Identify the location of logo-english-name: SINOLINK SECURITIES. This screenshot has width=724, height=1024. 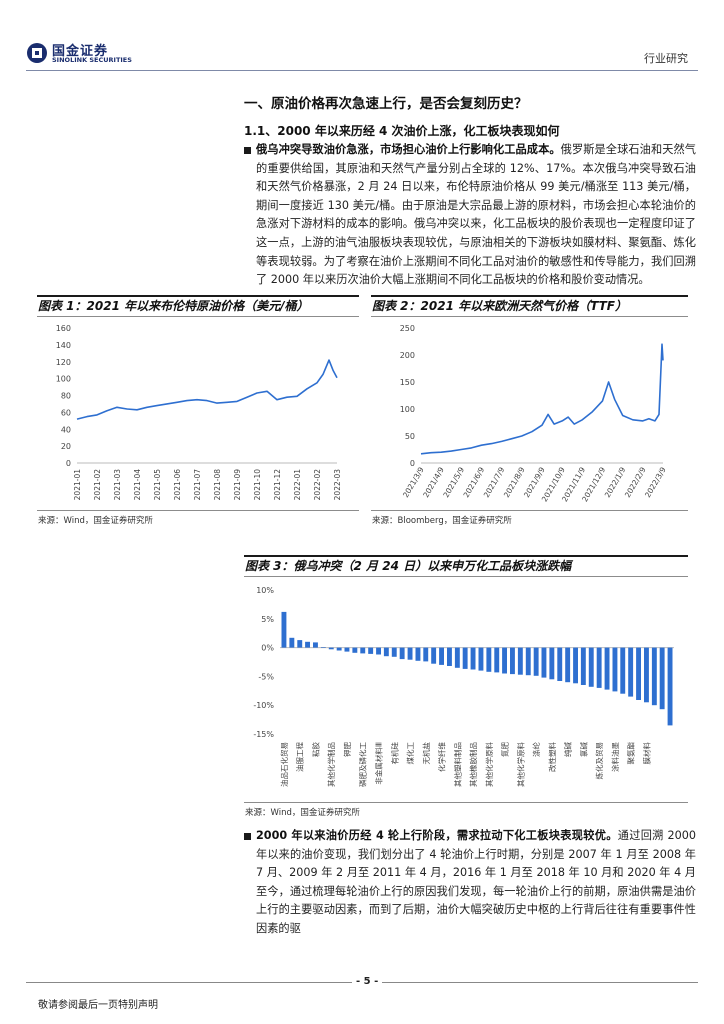
(92, 60).